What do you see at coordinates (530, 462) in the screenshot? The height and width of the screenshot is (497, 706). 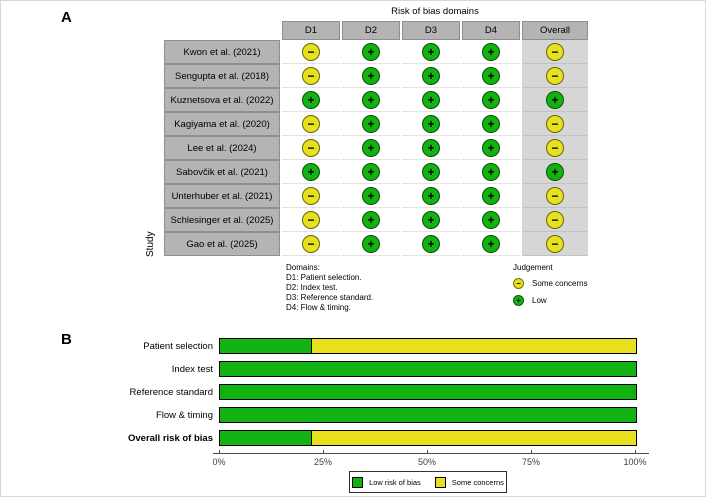 I see `axis-tick-label: 75%` at bounding box center [530, 462].